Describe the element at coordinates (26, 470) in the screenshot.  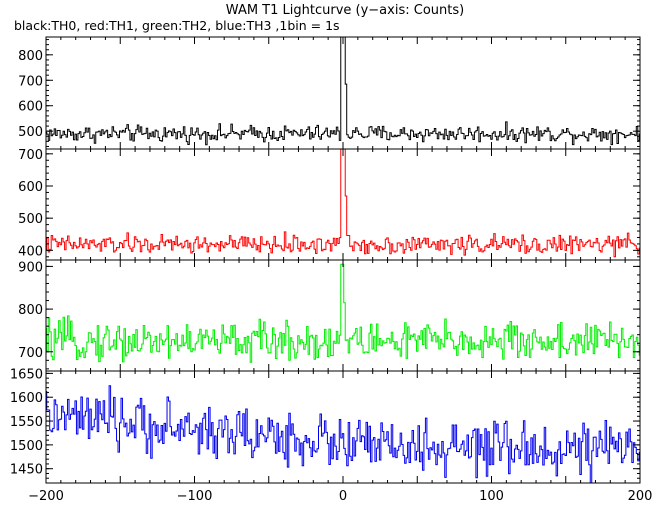
I see `y-tick-label: 1450` at that location.